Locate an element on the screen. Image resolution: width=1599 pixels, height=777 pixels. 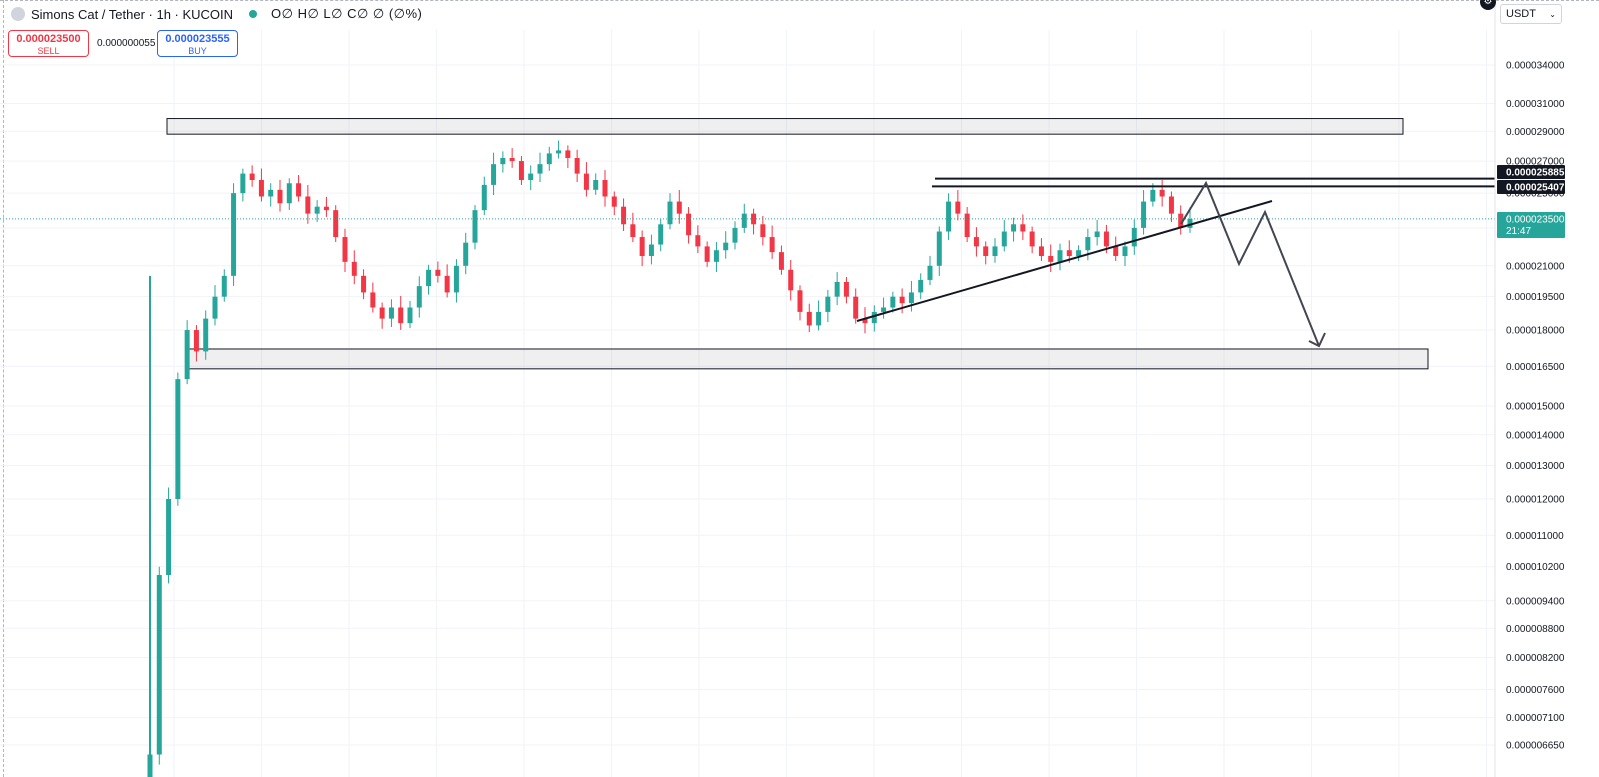
y-tick-label: 0.000034000 is located at coordinates (1535, 66).